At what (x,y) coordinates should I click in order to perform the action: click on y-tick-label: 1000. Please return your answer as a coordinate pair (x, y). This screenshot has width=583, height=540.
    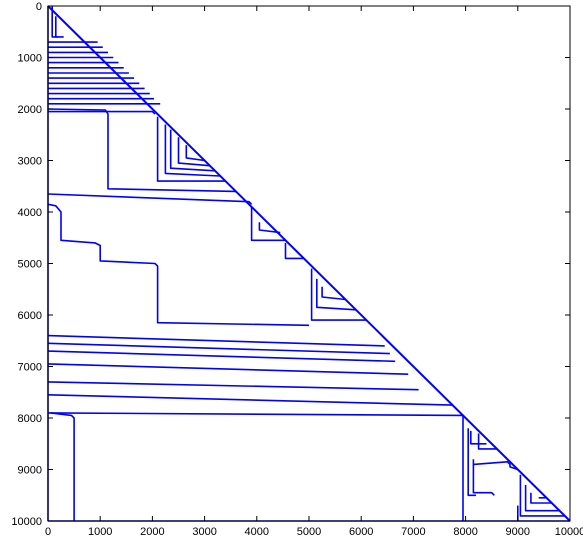
    Looking at the image, I should click on (30, 59).